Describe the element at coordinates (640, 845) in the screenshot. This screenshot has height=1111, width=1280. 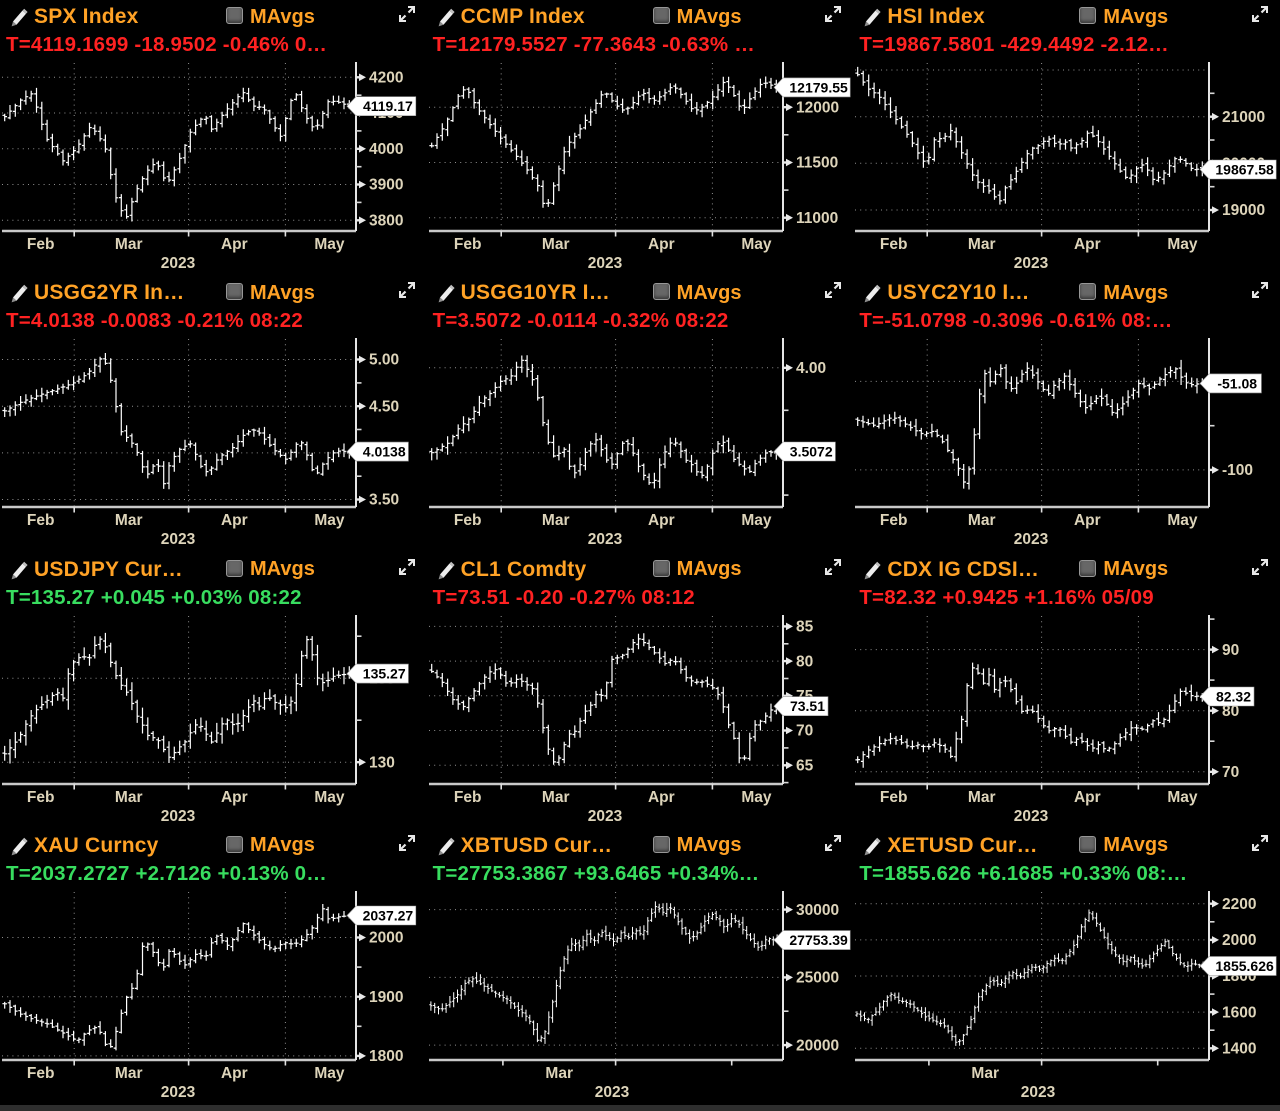
I see `panel-header: XBTUSD Cur… MAvgs` at that location.